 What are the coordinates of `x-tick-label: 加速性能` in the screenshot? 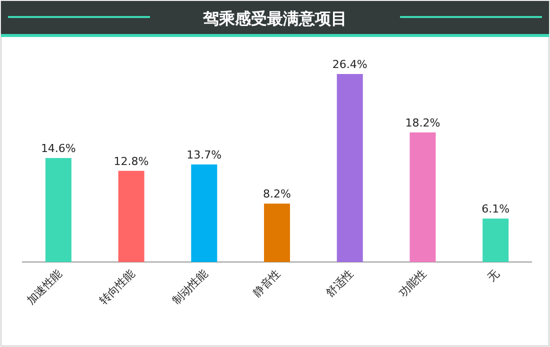 It's located at (44, 287).